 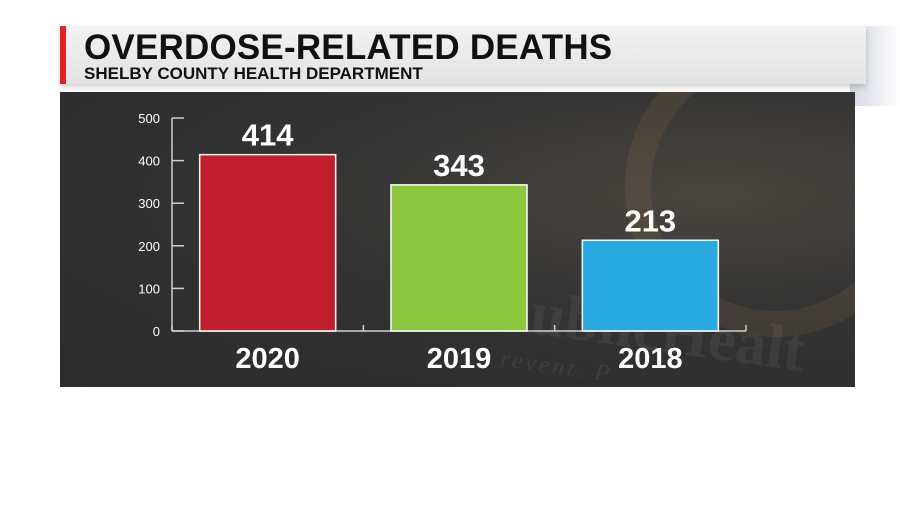 What do you see at coordinates (149, 161) in the screenshot?
I see `y-tick-label: 400` at bounding box center [149, 161].